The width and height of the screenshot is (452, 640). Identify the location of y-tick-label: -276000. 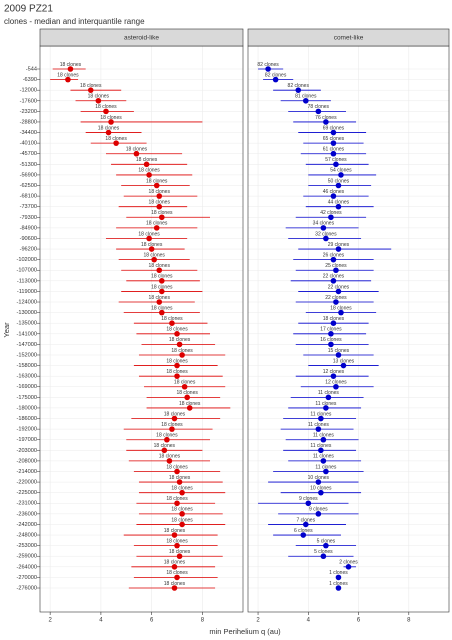
(26, 588).